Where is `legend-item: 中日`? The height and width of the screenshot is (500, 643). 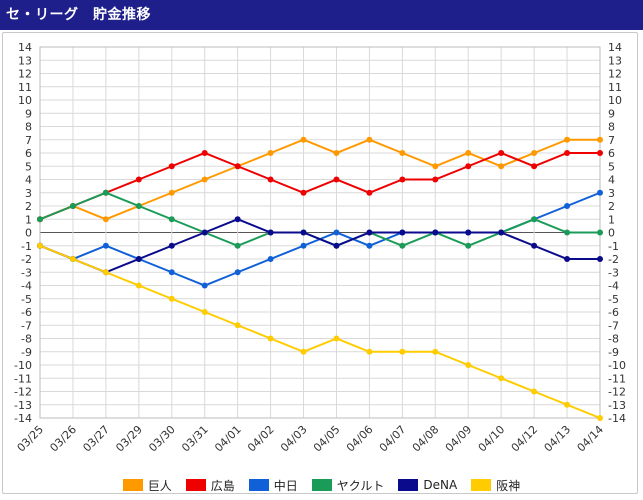 legend-item: 中日 is located at coordinates (273, 485).